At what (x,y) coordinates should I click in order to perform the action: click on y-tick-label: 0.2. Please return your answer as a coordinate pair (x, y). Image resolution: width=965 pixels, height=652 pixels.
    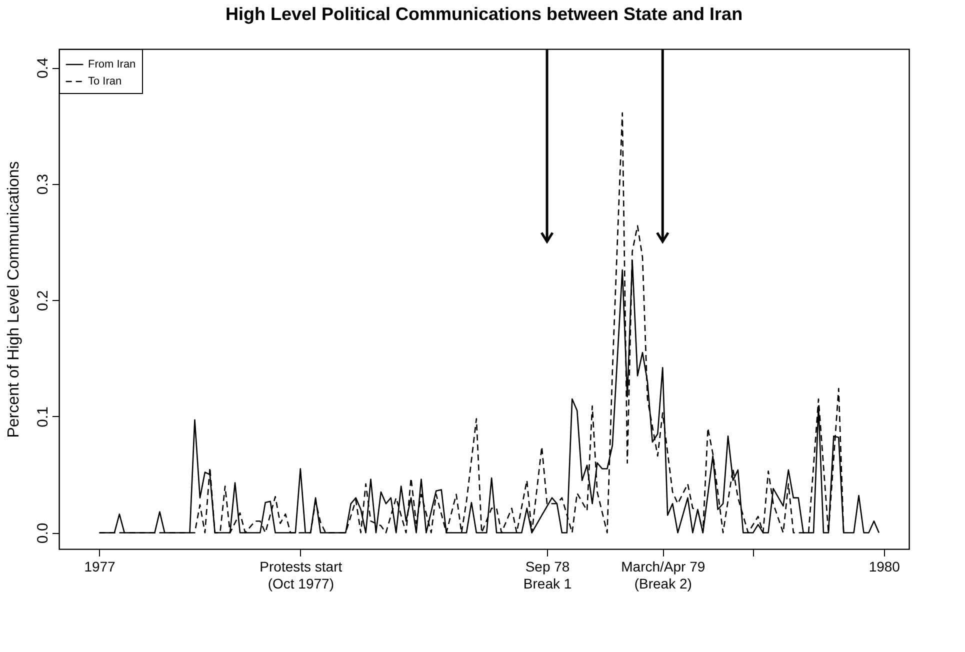
    Looking at the image, I should click on (43, 301).